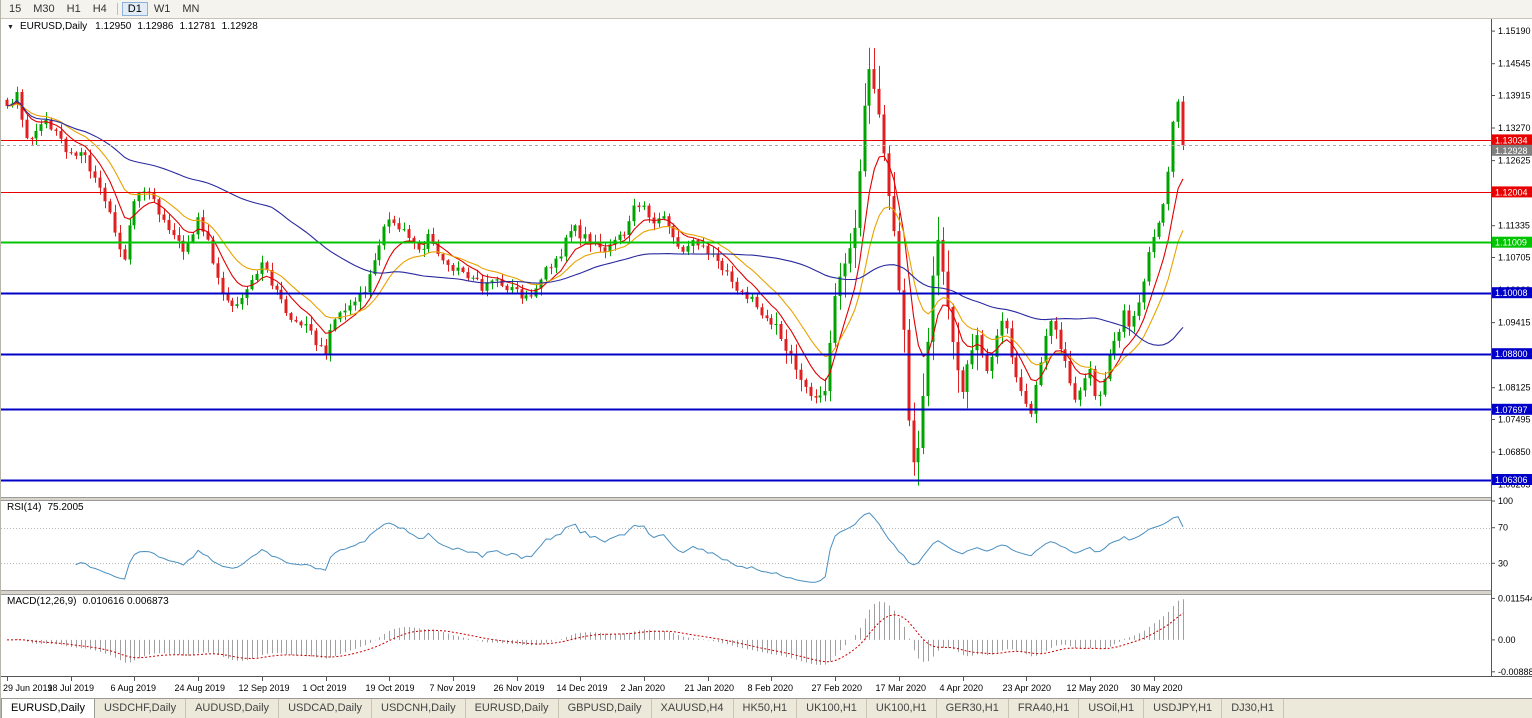 Image resolution: width=1532 pixels, height=718 pixels. Describe the element at coordinates (771, 688) in the screenshot. I see `svg-text: 8 Feb 2020` at that location.